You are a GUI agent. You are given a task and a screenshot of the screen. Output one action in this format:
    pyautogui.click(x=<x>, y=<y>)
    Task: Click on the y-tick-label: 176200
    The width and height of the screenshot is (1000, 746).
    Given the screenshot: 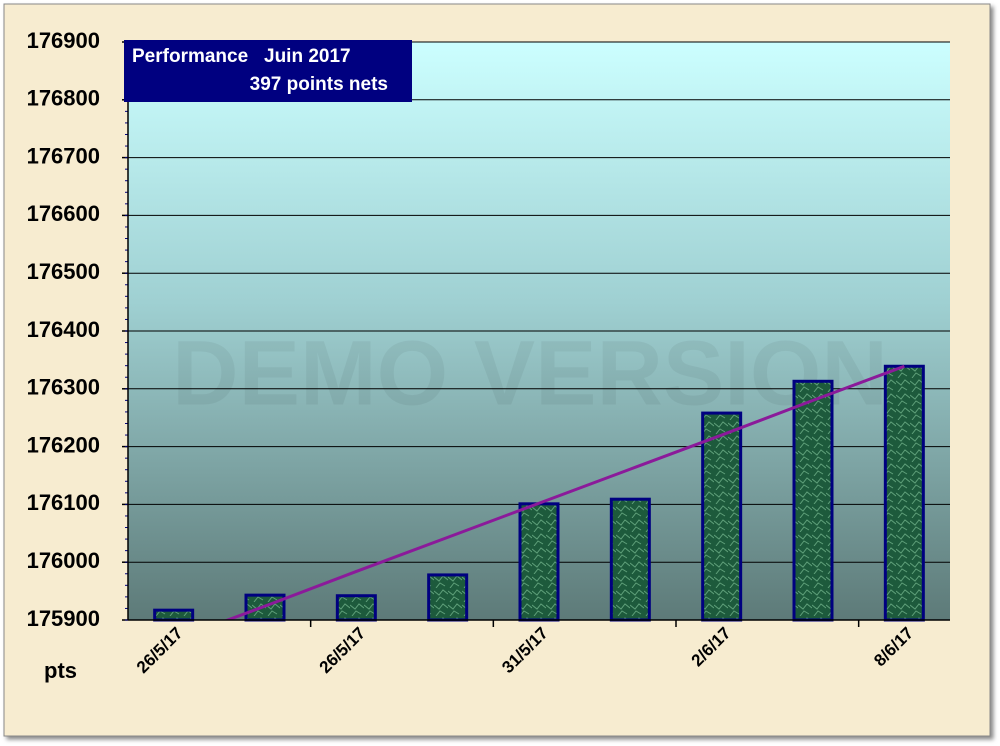 What is the action you would take?
    pyautogui.click(x=63, y=444)
    